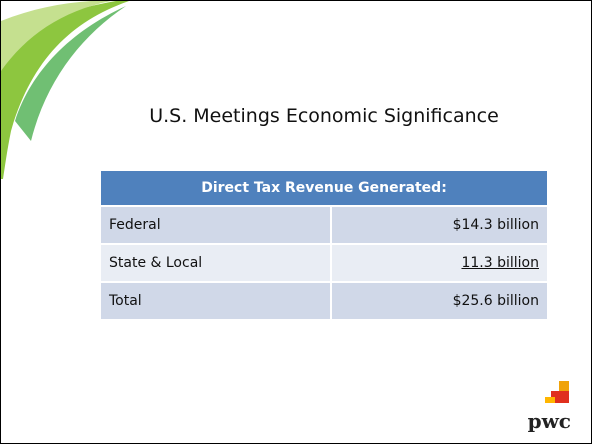 The height and width of the screenshot is (444, 592). I want to click on row-label: Total, so click(216, 300).